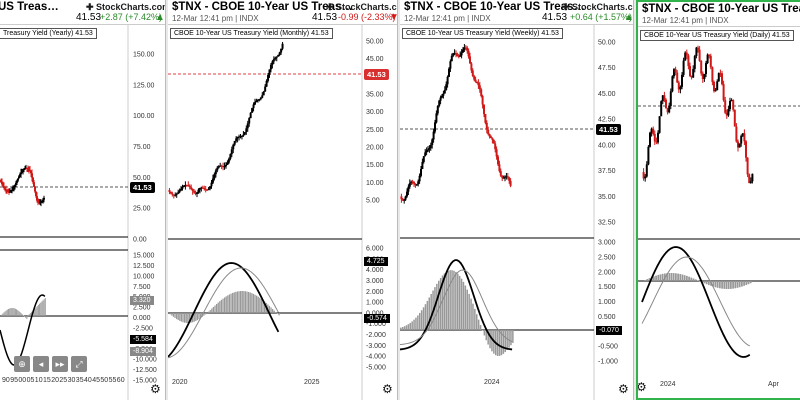 The image size is (800, 400). I want to click on axis-tick-label: -4.000, so click(376, 357).